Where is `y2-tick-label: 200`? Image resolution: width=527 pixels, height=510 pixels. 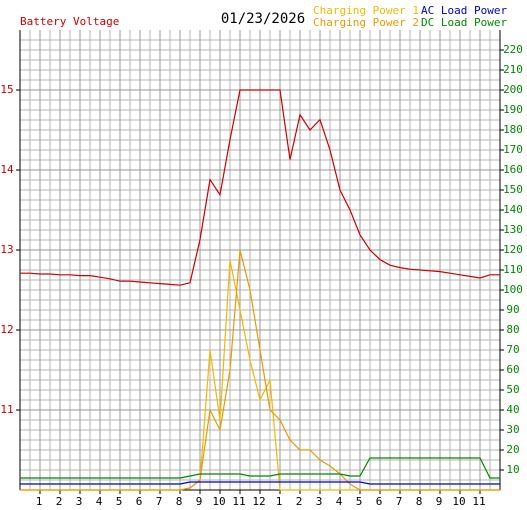 y2-tick-label: 200 is located at coordinates (513, 89).